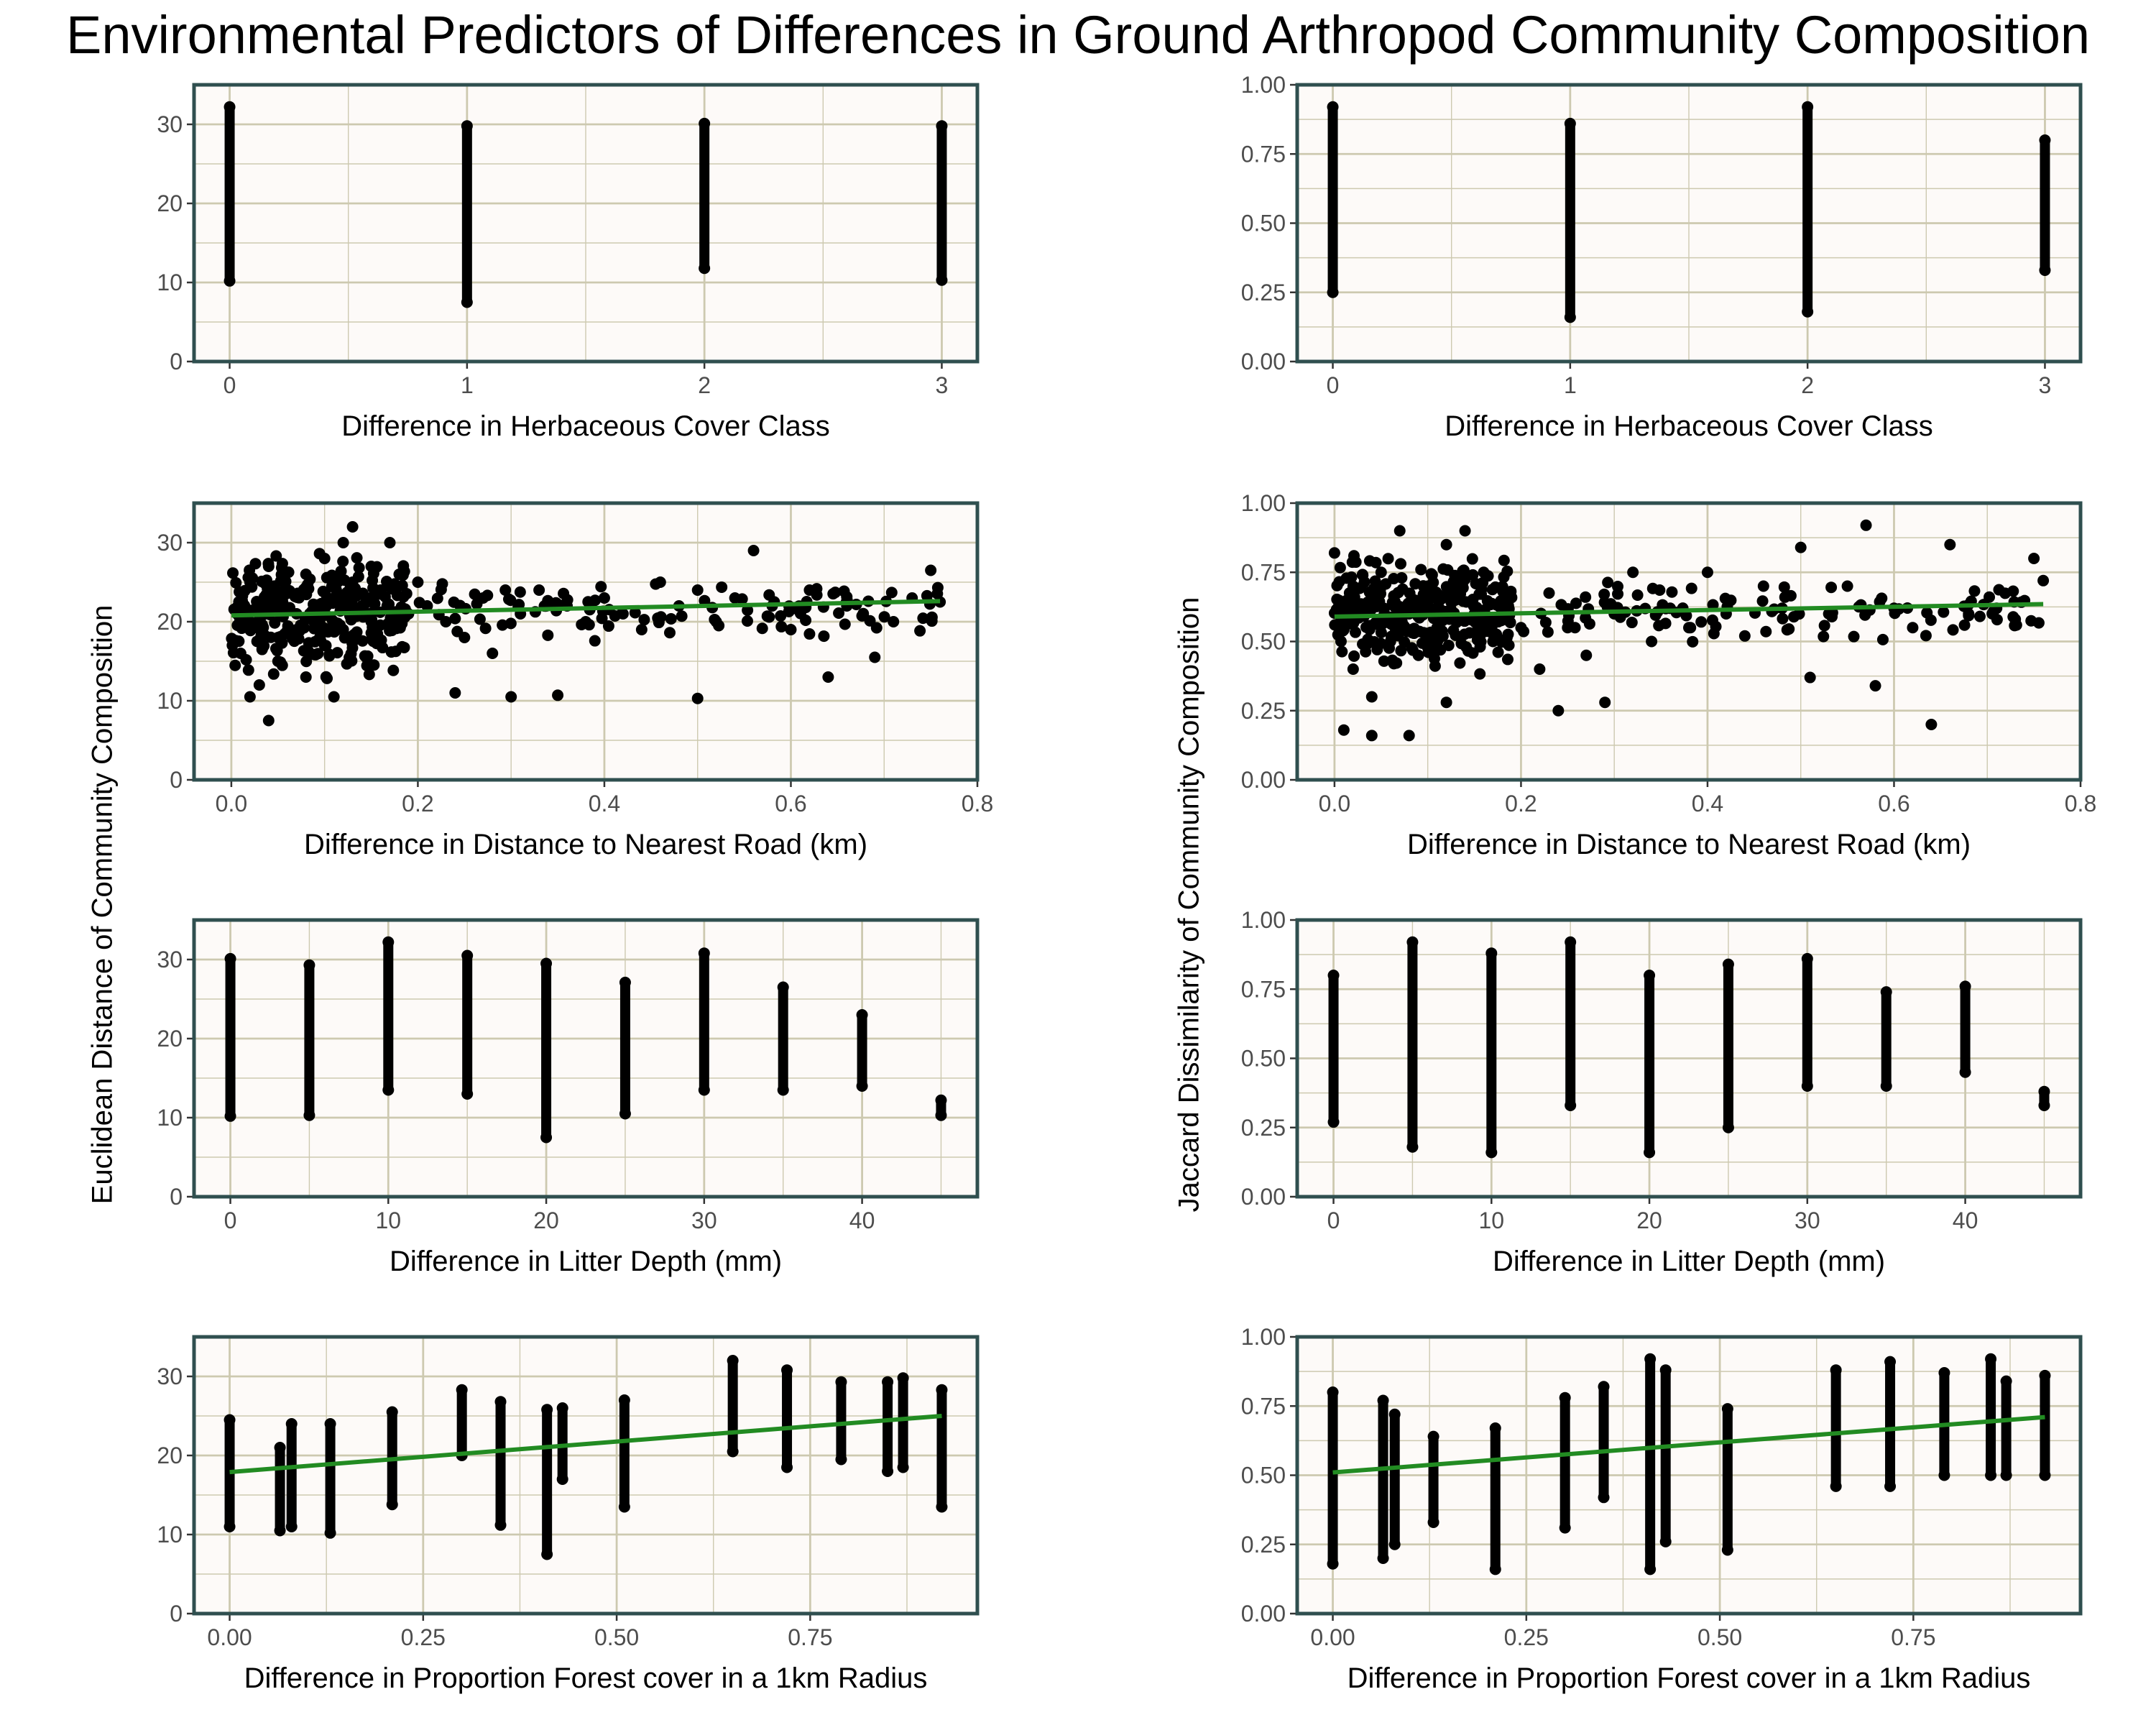  I want to click on y-tick-label: 30, so click(170, 543).